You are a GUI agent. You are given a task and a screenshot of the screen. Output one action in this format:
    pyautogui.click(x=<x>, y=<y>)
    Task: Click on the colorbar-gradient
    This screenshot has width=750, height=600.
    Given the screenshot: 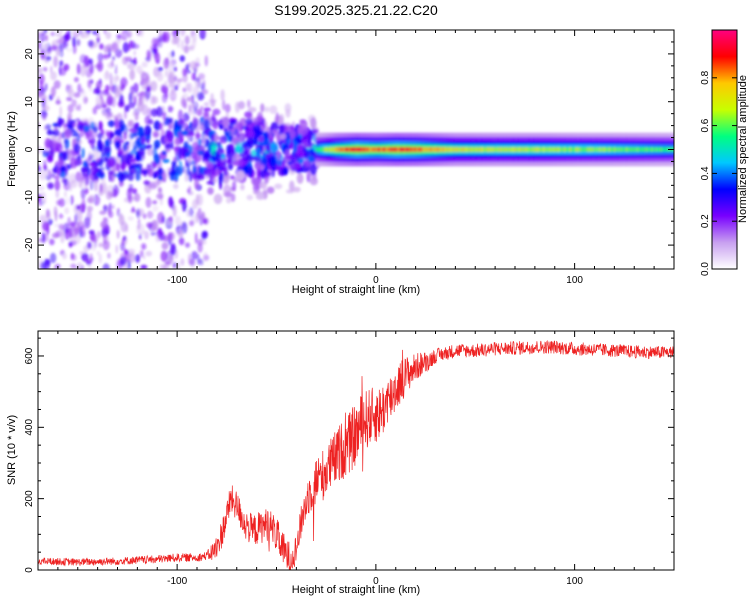 What is the action you would take?
    pyautogui.click(x=724, y=149)
    